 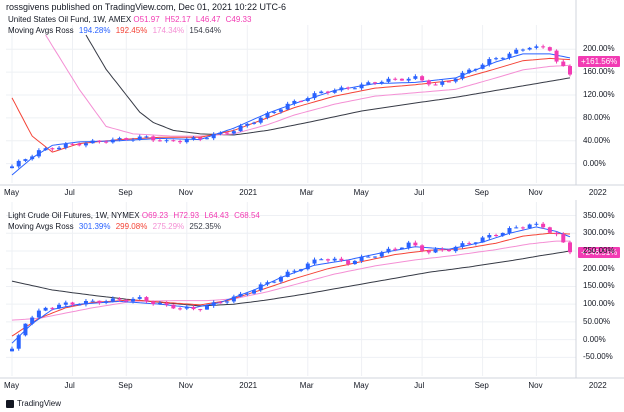 I want to click on crude-title: Light Crude Oil Futures, 1W, NYMEX, so click(x=74, y=215).